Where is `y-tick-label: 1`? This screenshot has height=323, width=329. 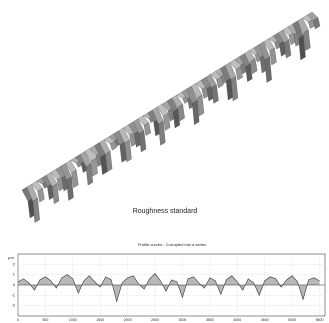 y-tick-label: 1 is located at coordinates (14, 274).